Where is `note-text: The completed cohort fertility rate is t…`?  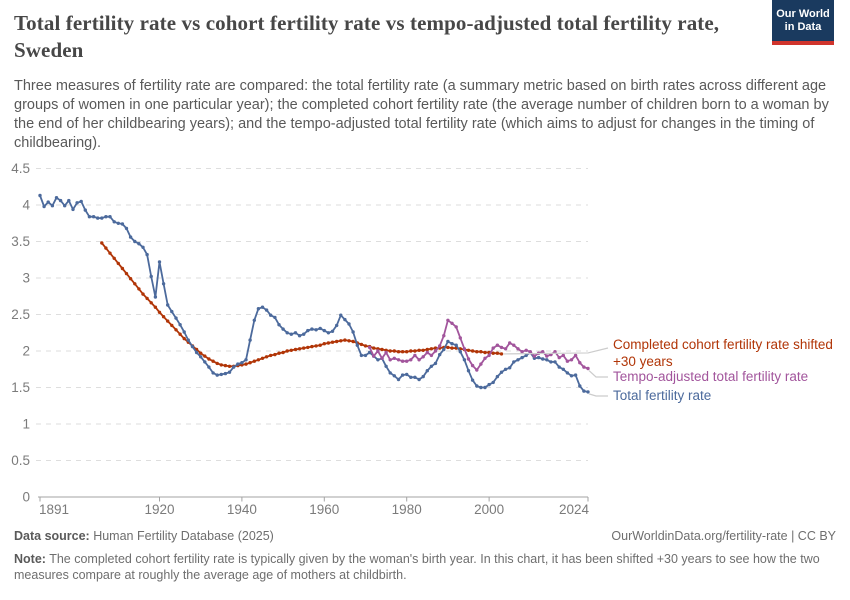 note-text: The completed cohort fertility rate is t… is located at coordinates (417, 567).